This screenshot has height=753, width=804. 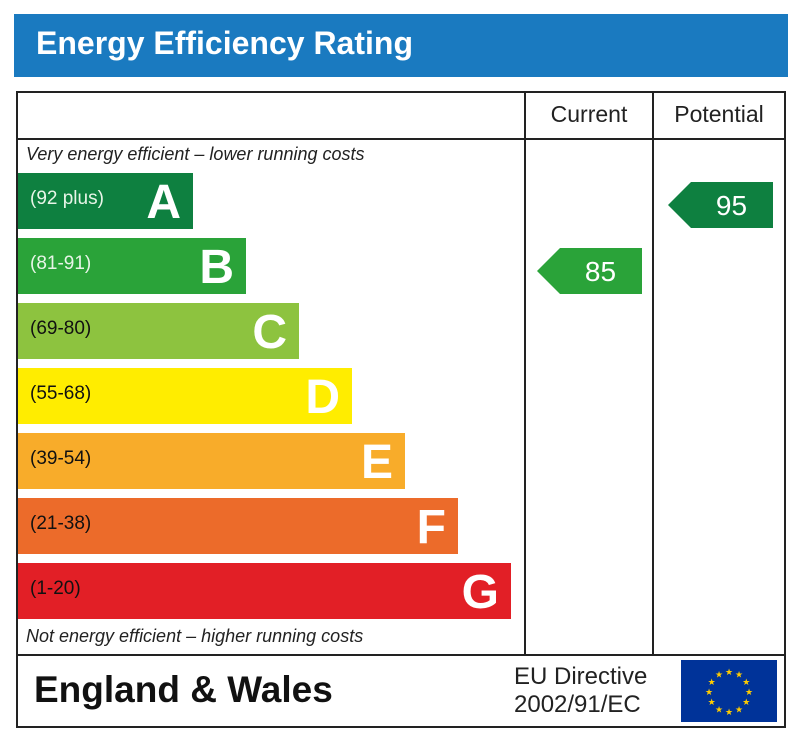 I want to click on band-range: (92 plus), so click(x=67, y=198).